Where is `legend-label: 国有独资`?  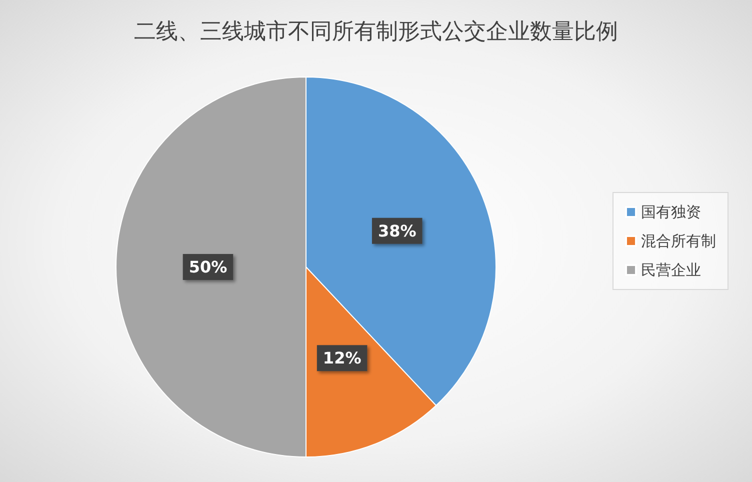 legend-label: 国有独资 is located at coordinates (671, 212).